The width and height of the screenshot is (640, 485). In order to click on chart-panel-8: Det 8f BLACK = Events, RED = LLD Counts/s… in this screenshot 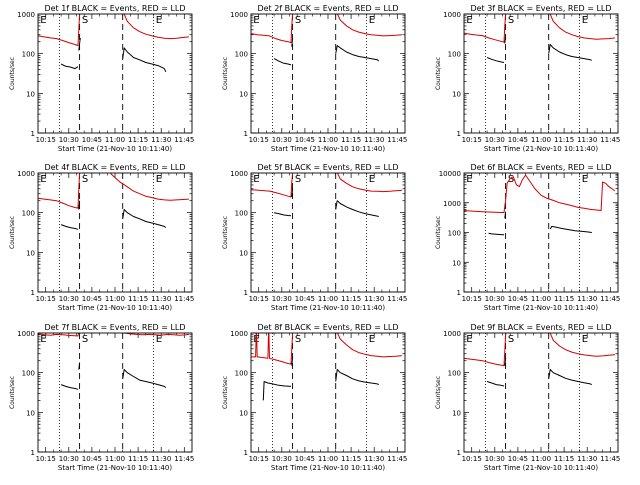, I will do `click(314, 397)`.